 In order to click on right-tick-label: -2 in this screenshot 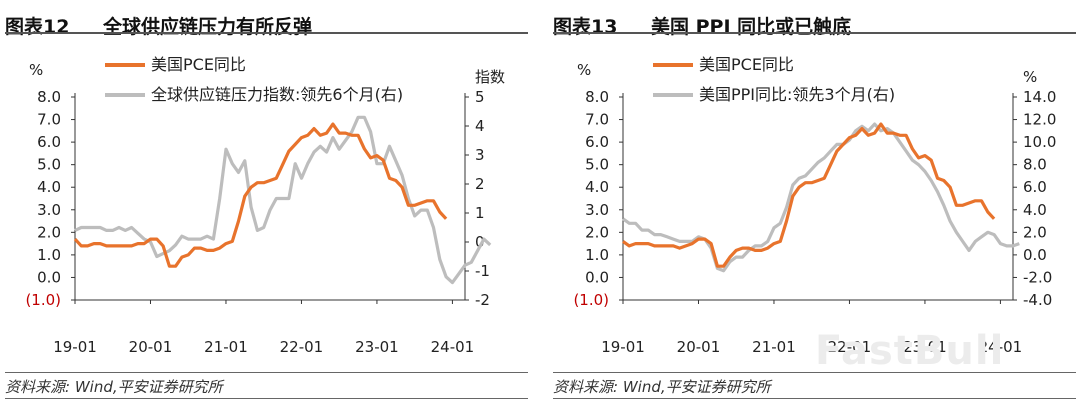, I will do `click(482, 300)`.